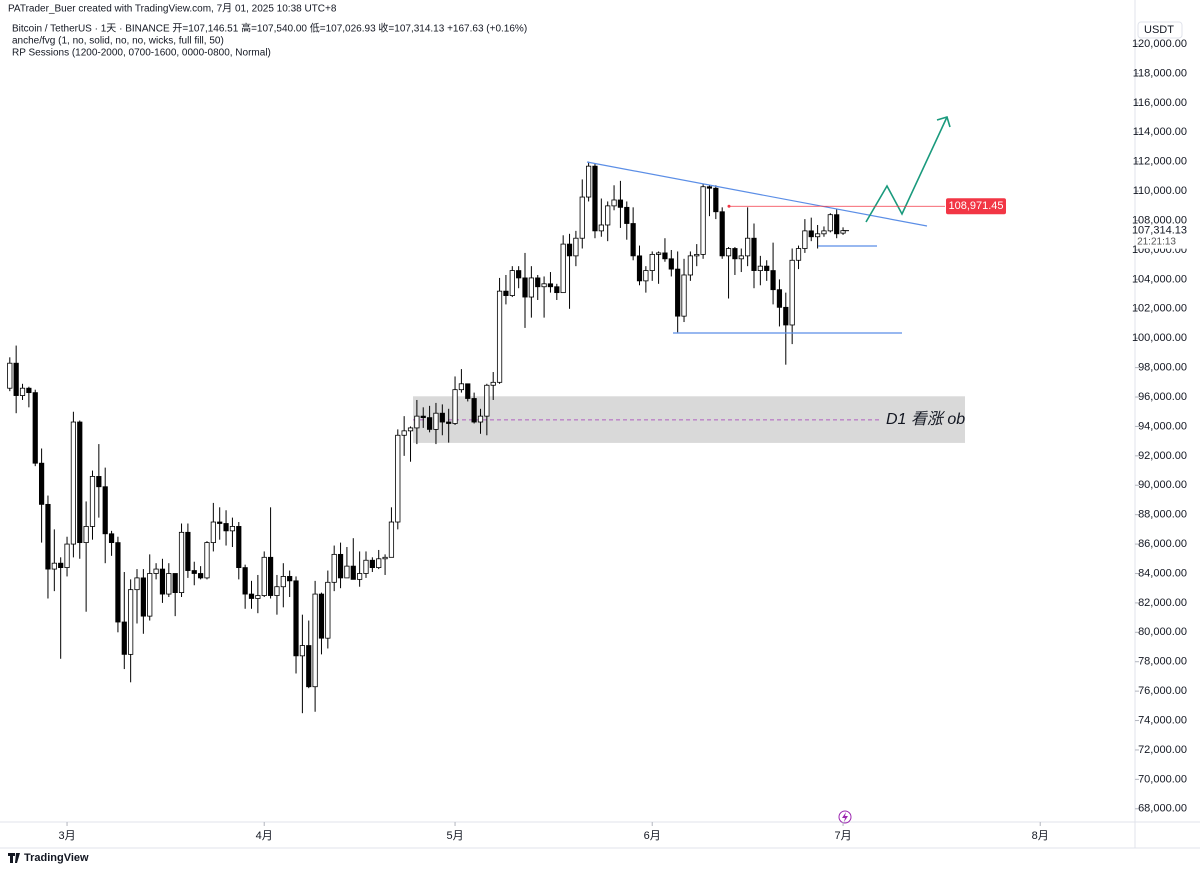 The height and width of the screenshot is (869, 1200). I want to click on y-tick-label: 76,000.00, so click(1162, 691).